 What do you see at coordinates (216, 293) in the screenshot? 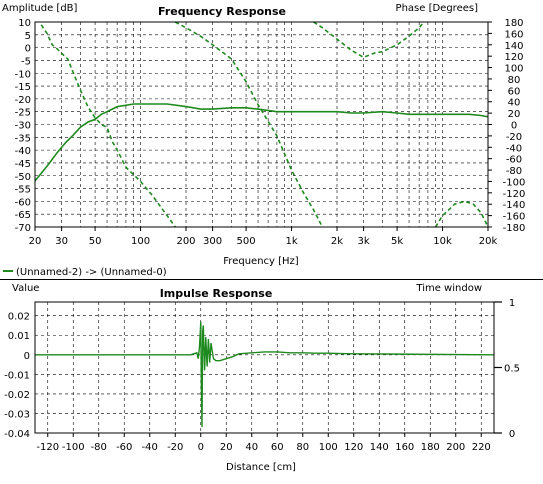
I see `impulse-chart-title: Impulse Response` at bounding box center [216, 293].